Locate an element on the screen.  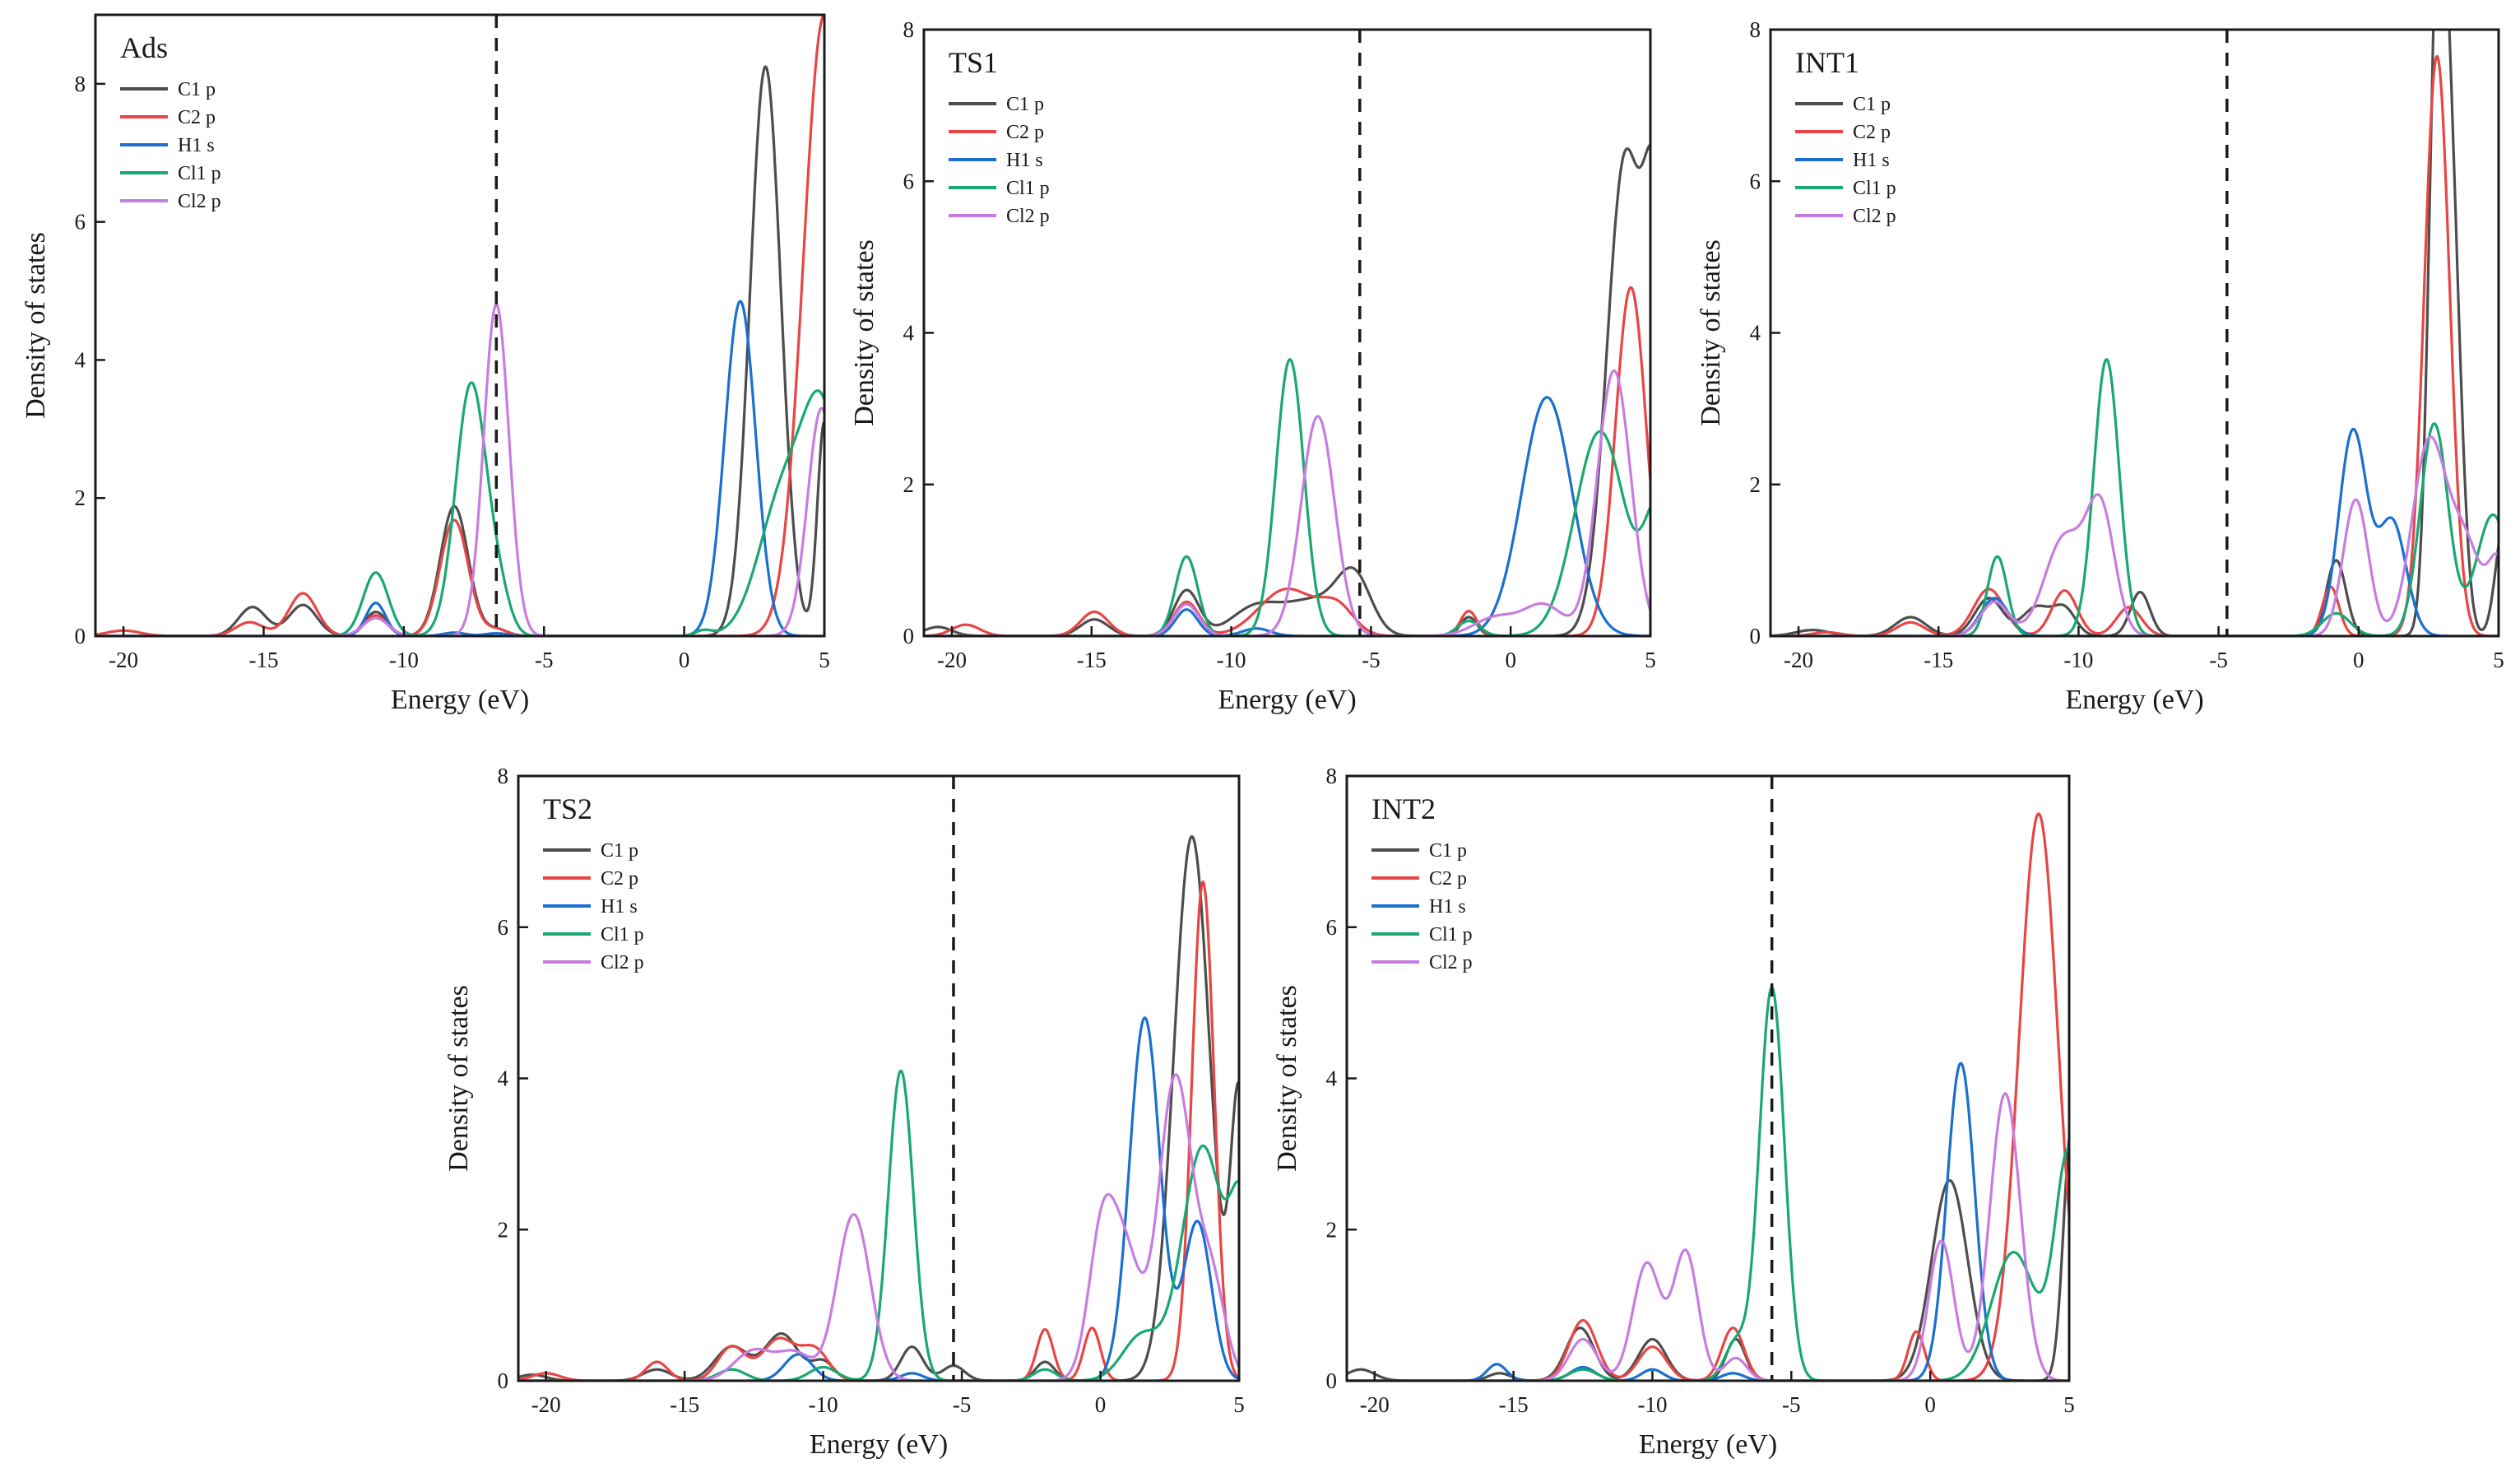
panel-label: TS2 is located at coordinates (567, 809).